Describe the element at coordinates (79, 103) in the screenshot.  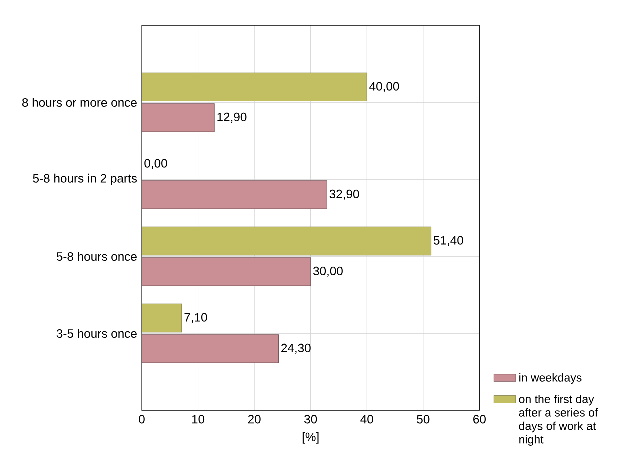
I see `y-tick-label: 8 hours or more once` at that location.